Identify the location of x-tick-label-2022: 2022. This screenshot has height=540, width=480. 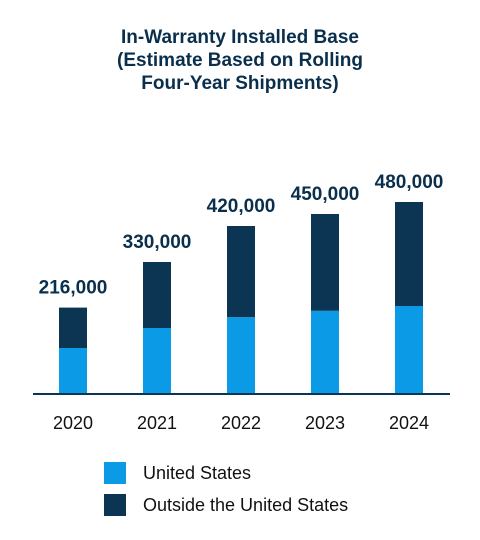
(241, 423).